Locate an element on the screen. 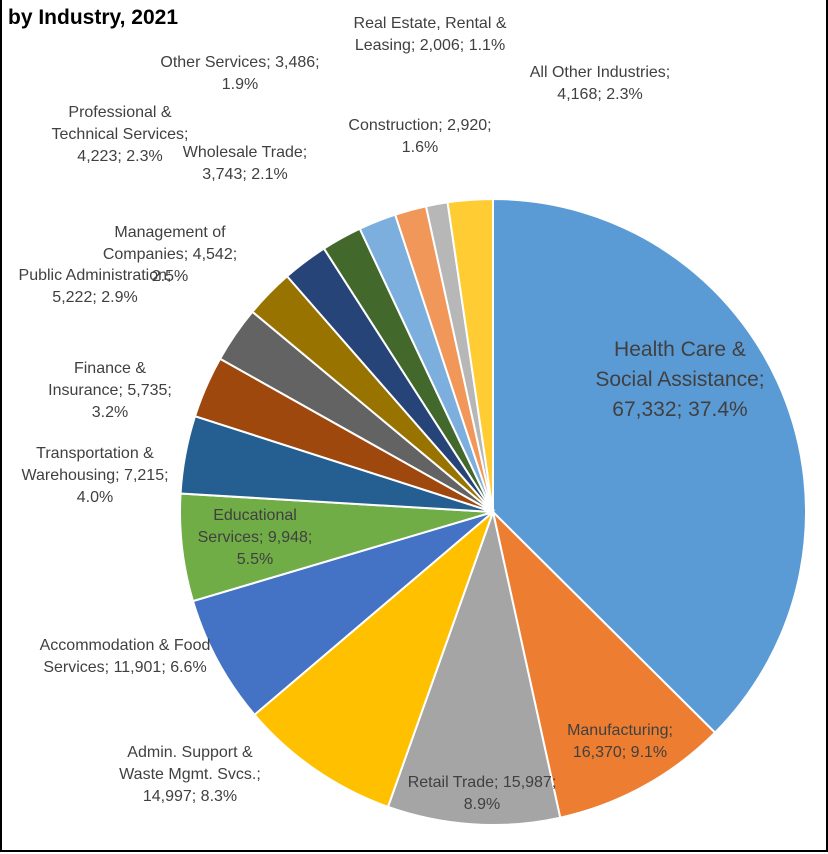 The height and width of the screenshot is (854, 828). label-value: 14,997; 8.3% is located at coordinates (190, 796).